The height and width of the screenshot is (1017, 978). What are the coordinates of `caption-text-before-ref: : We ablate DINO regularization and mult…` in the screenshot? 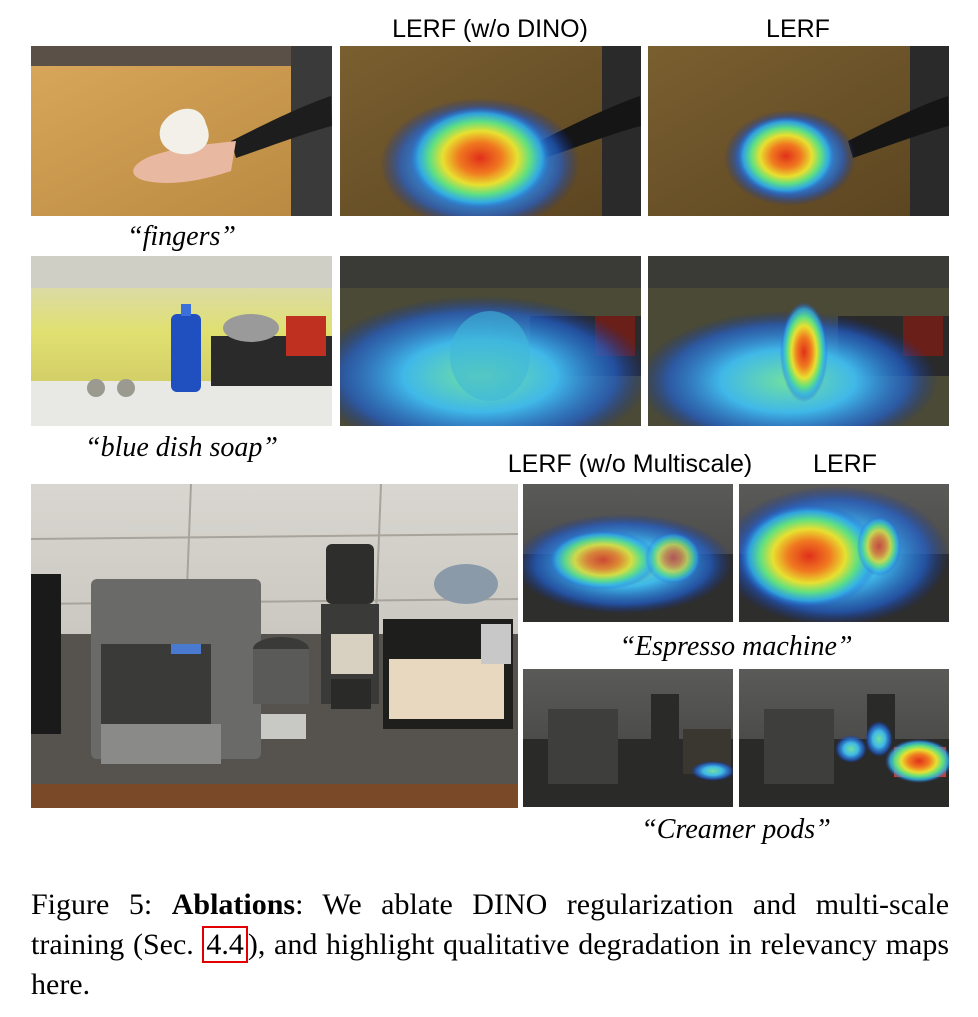 It's located at (490, 924).